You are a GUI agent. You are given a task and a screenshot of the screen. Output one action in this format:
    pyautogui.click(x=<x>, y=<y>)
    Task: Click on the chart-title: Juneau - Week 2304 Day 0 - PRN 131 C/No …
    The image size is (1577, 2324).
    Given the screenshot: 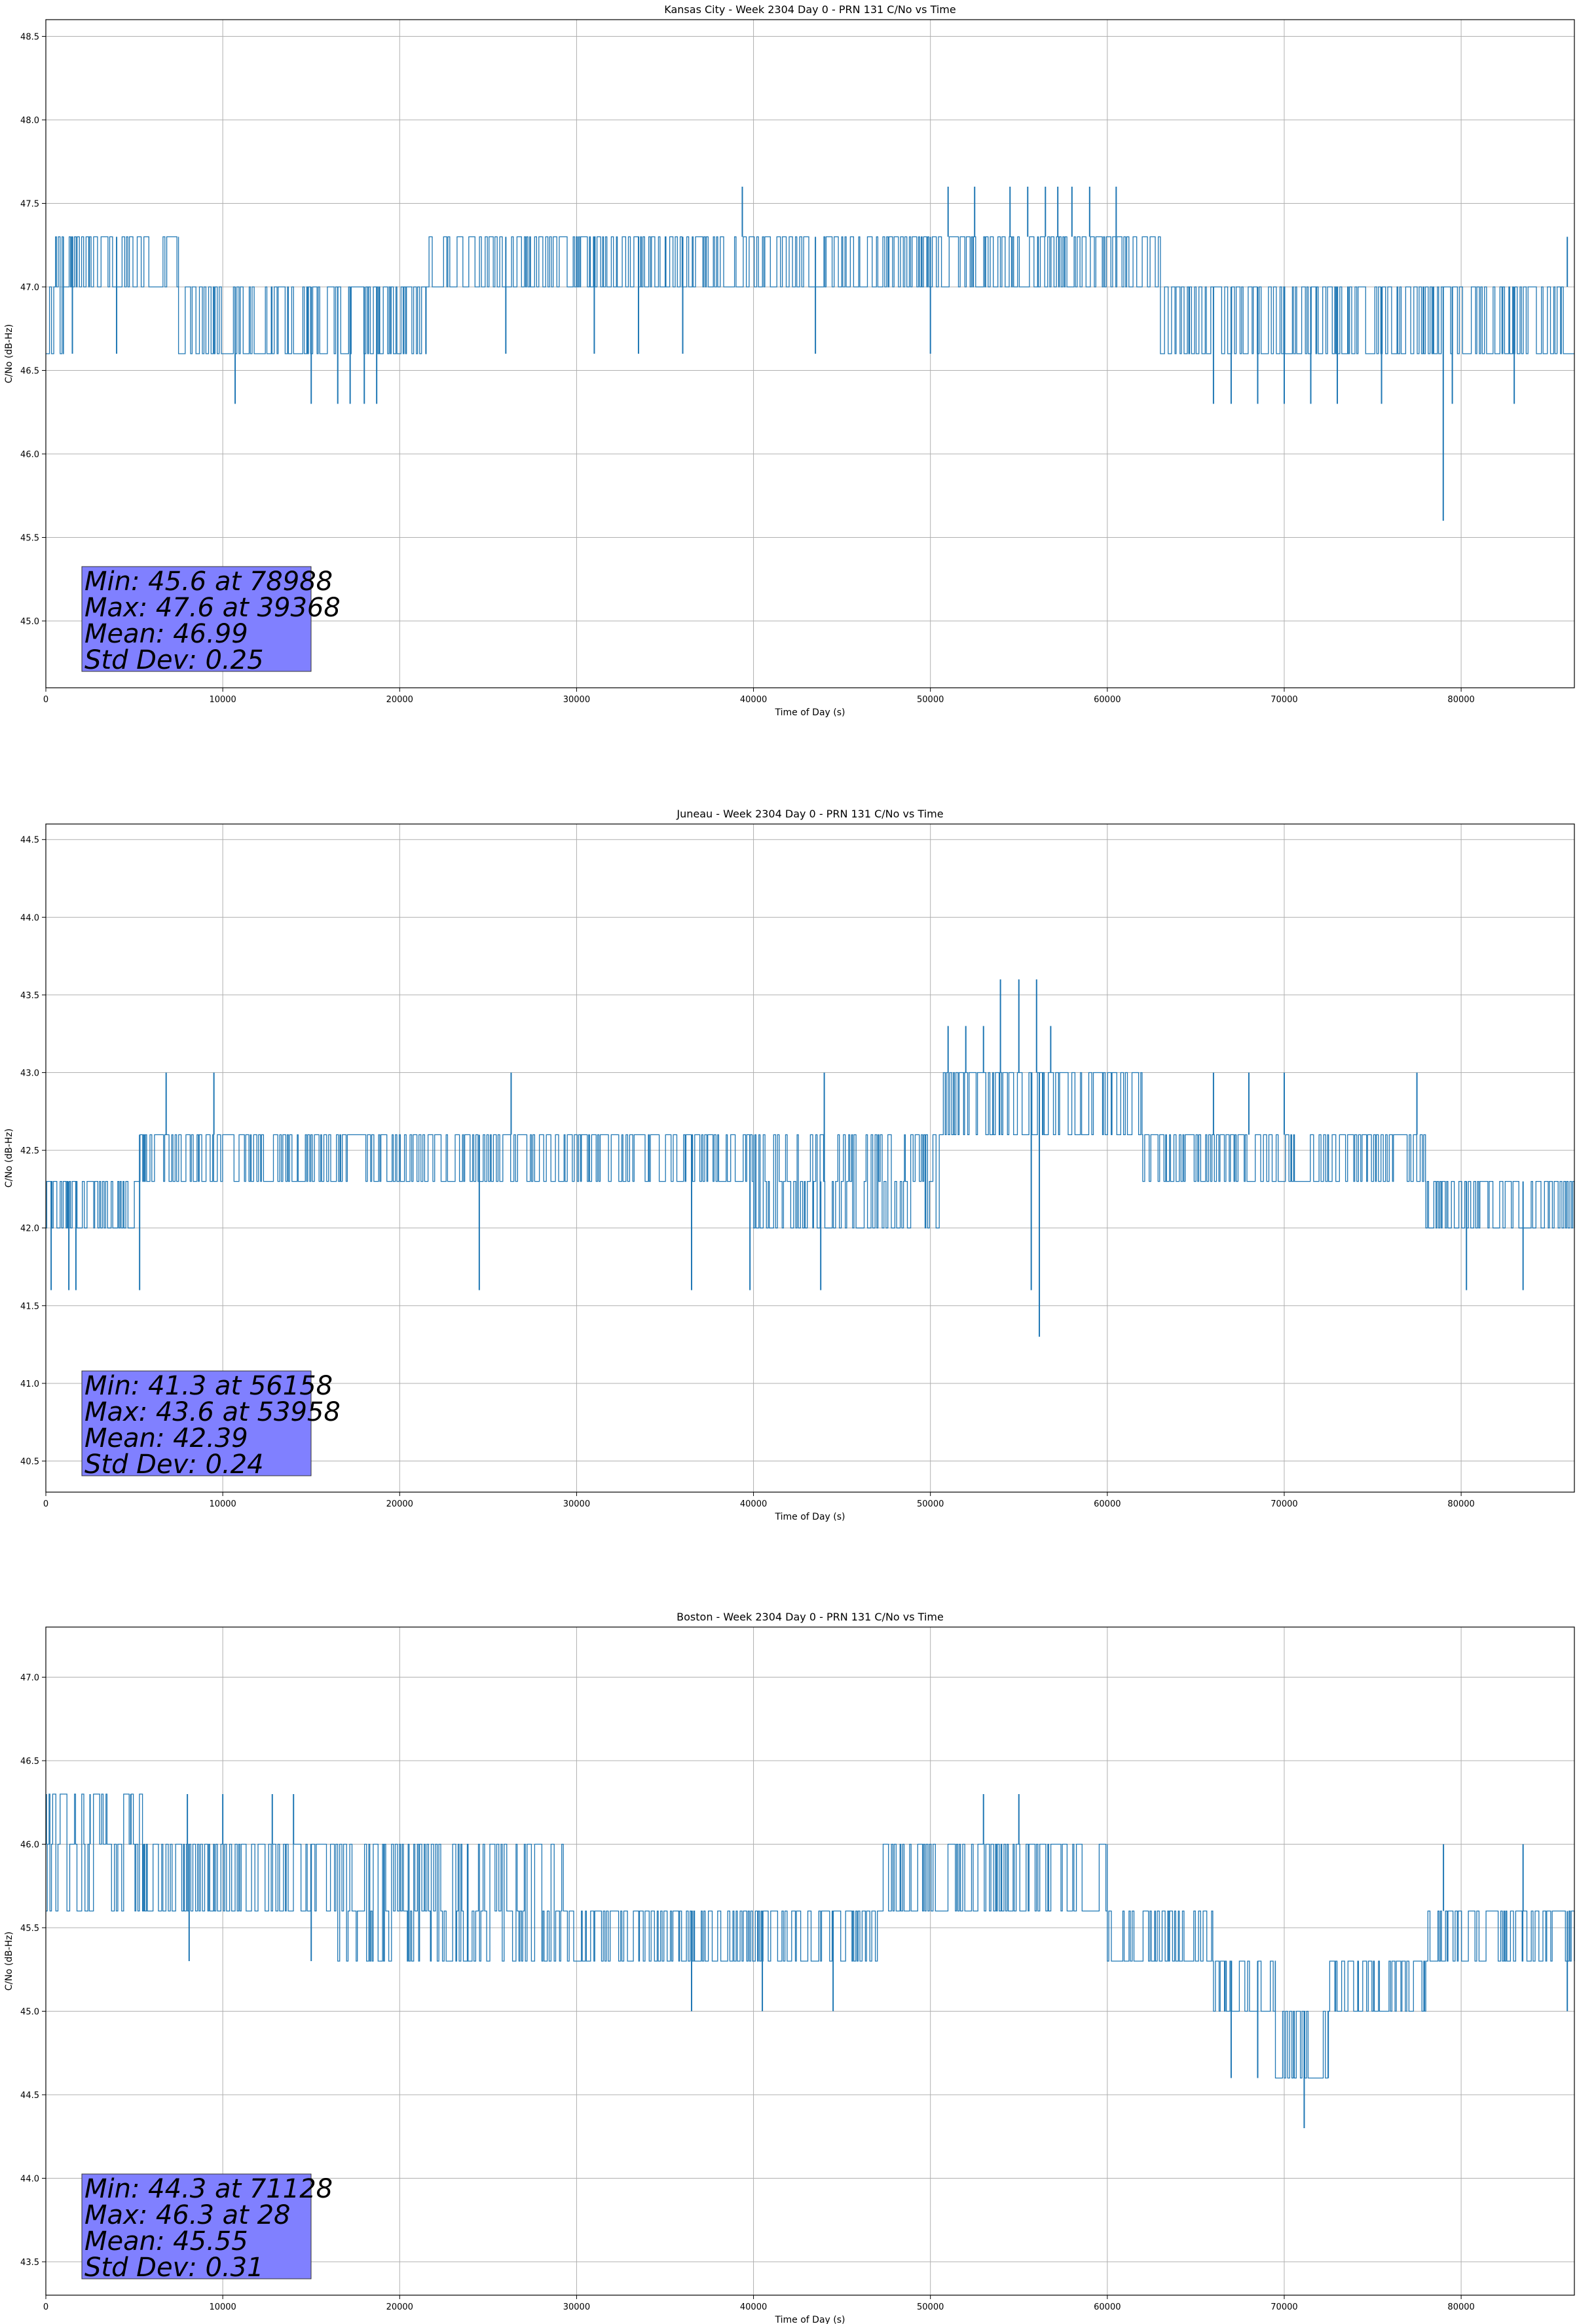 What is the action you would take?
    pyautogui.click(x=809, y=814)
    